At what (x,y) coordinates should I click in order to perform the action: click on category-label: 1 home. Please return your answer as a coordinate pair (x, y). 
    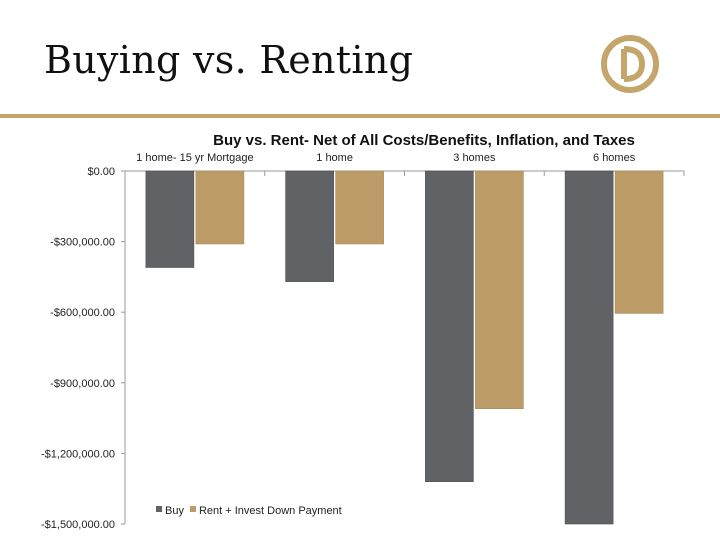
    Looking at the image, I should click on (334, 158).